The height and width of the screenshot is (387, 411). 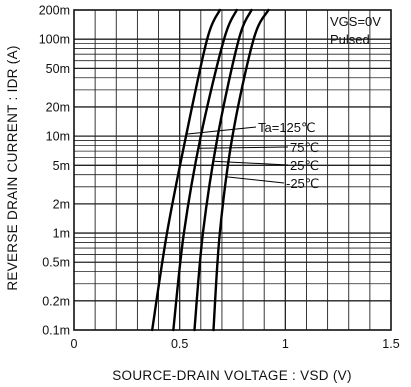 I want to click on condition-vgs: VGS=0V, so click(x=355, y=21).